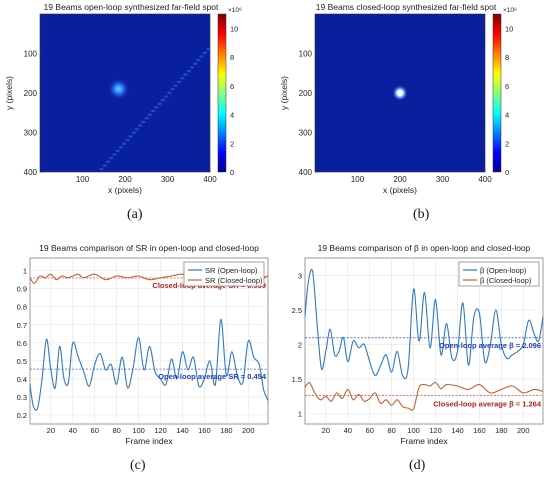 This screenshot has width=550, height=480. Describe the element at coordinates (22, 343) in the screenshot. I see `y-tick-label: 0.6` at that location.